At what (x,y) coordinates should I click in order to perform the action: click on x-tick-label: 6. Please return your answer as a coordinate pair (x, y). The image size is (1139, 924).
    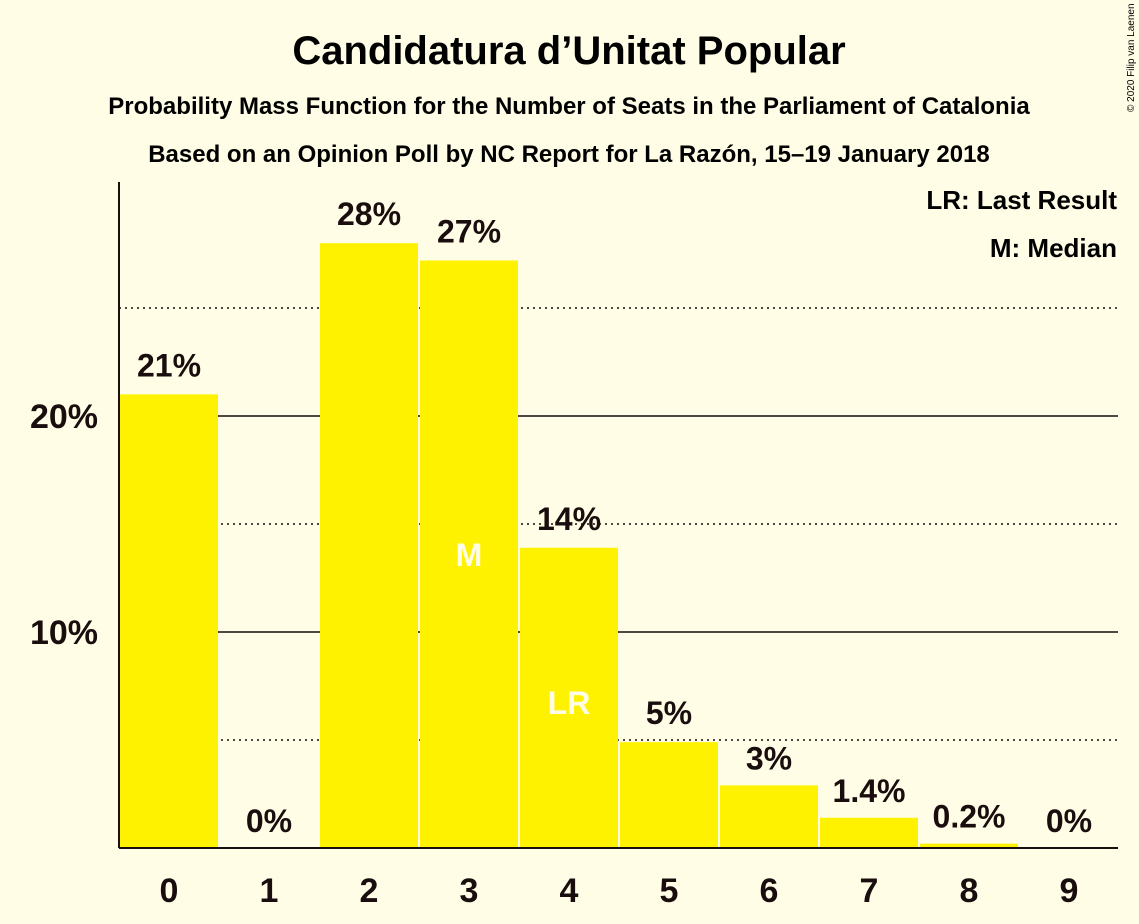
    Looking at the image, I should click on (769, 891).